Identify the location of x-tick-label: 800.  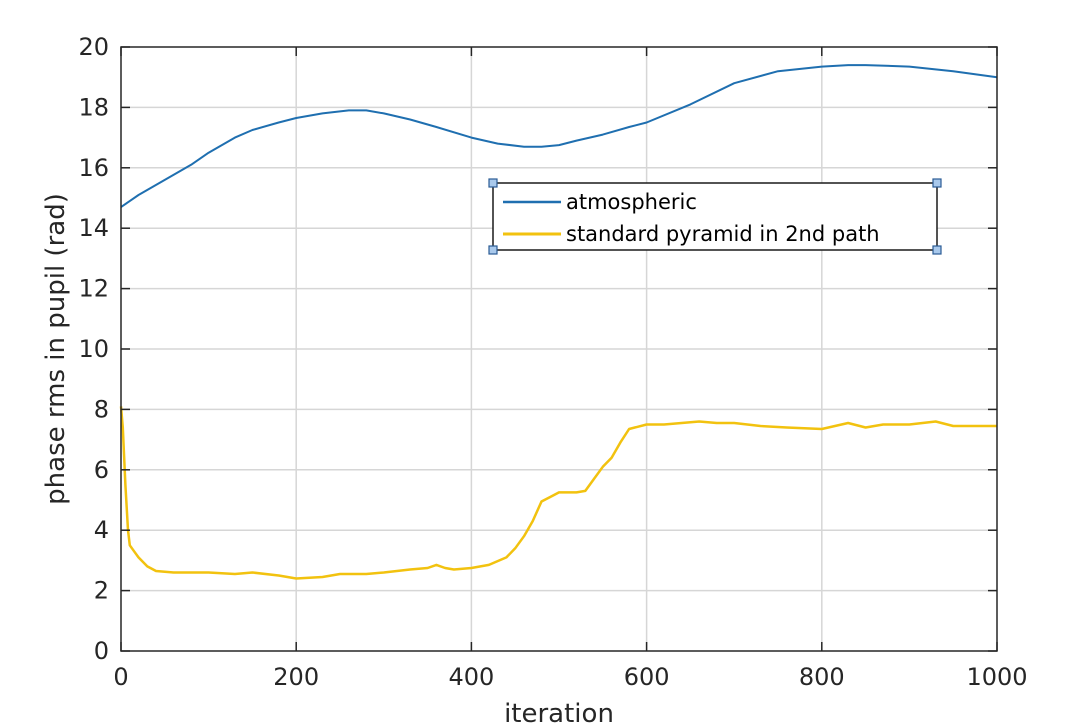
(822, 677).